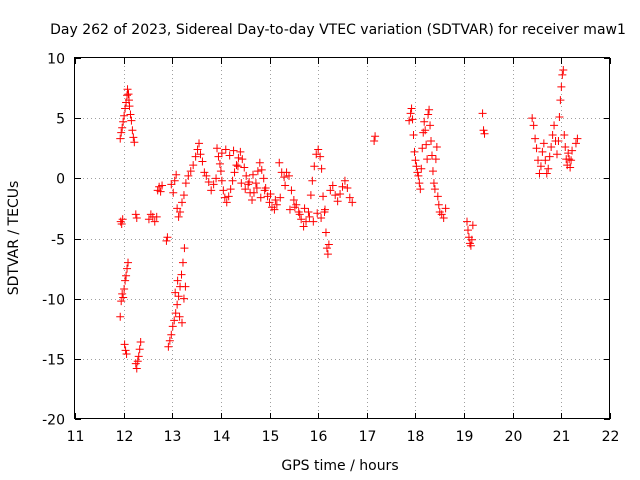 The image size is (640, 480). What do you see at coordinates (76, 437) in the screenshot?
I see `x-tick-label: 11` at bounding box center [76, 437].